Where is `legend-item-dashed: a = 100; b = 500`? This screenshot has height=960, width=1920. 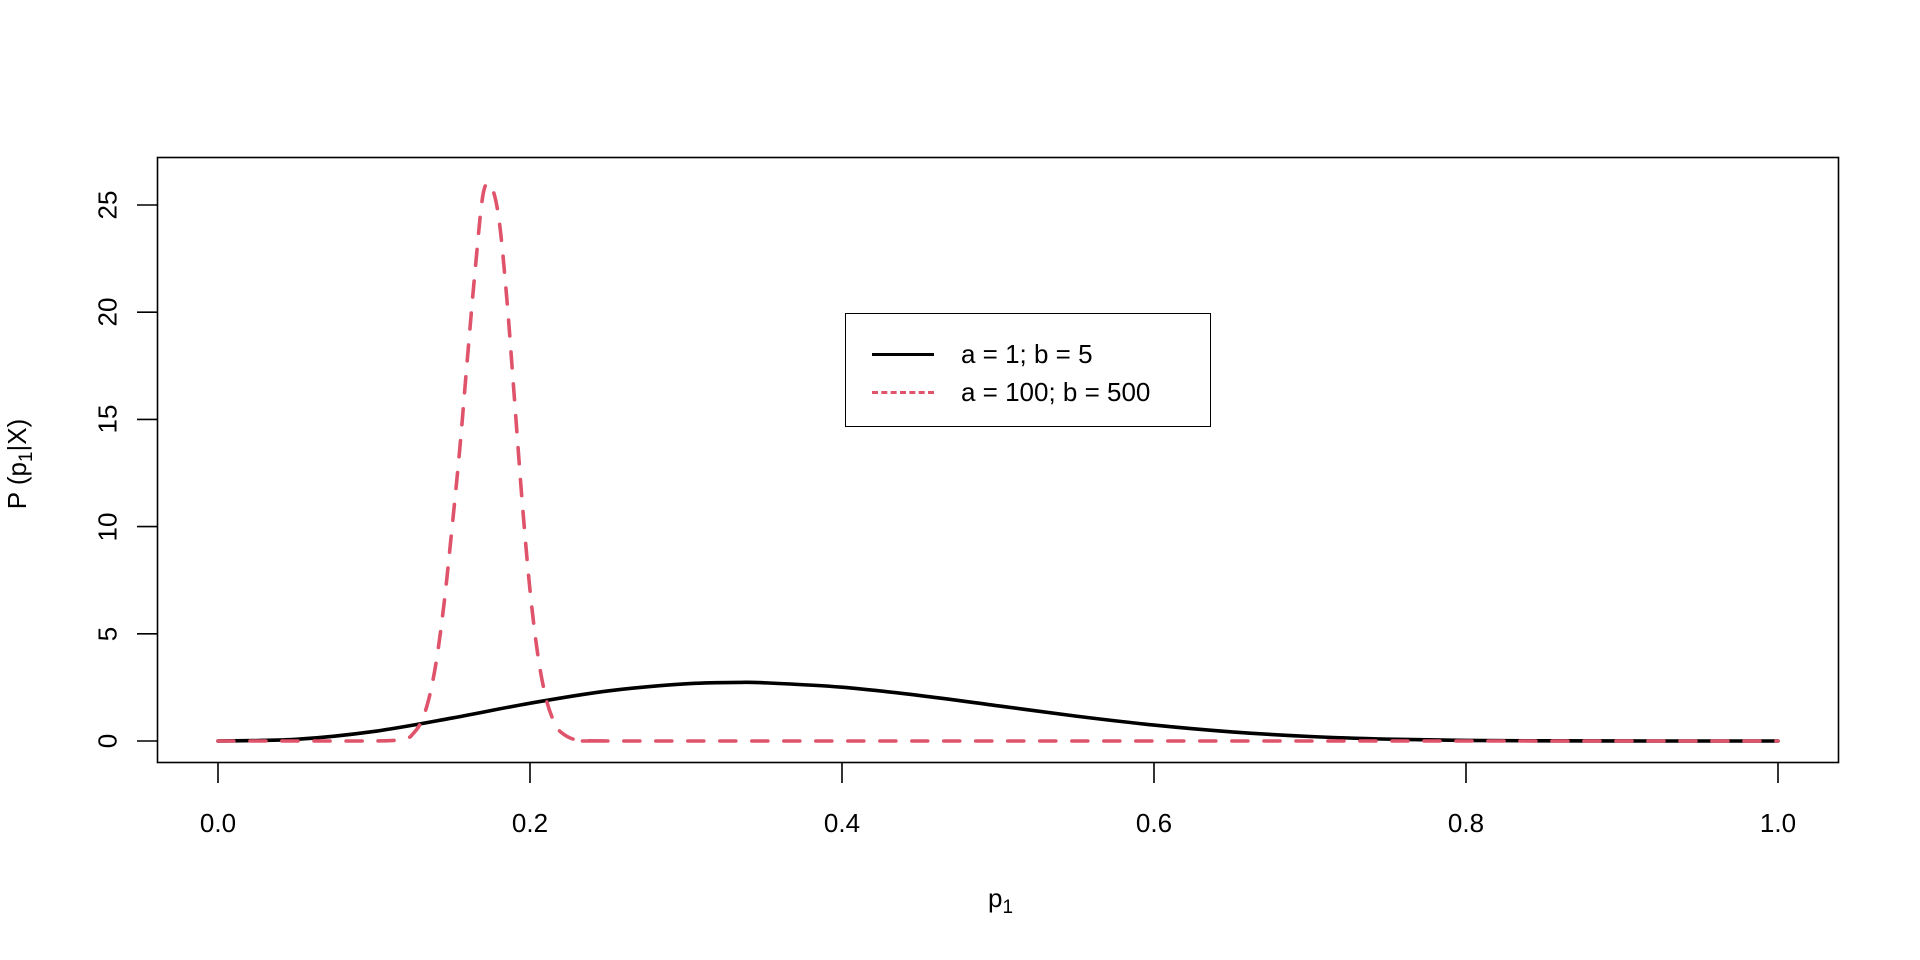
legend-item-dashed: a = 100; b = 500 is located at coordinates (1028, 392).